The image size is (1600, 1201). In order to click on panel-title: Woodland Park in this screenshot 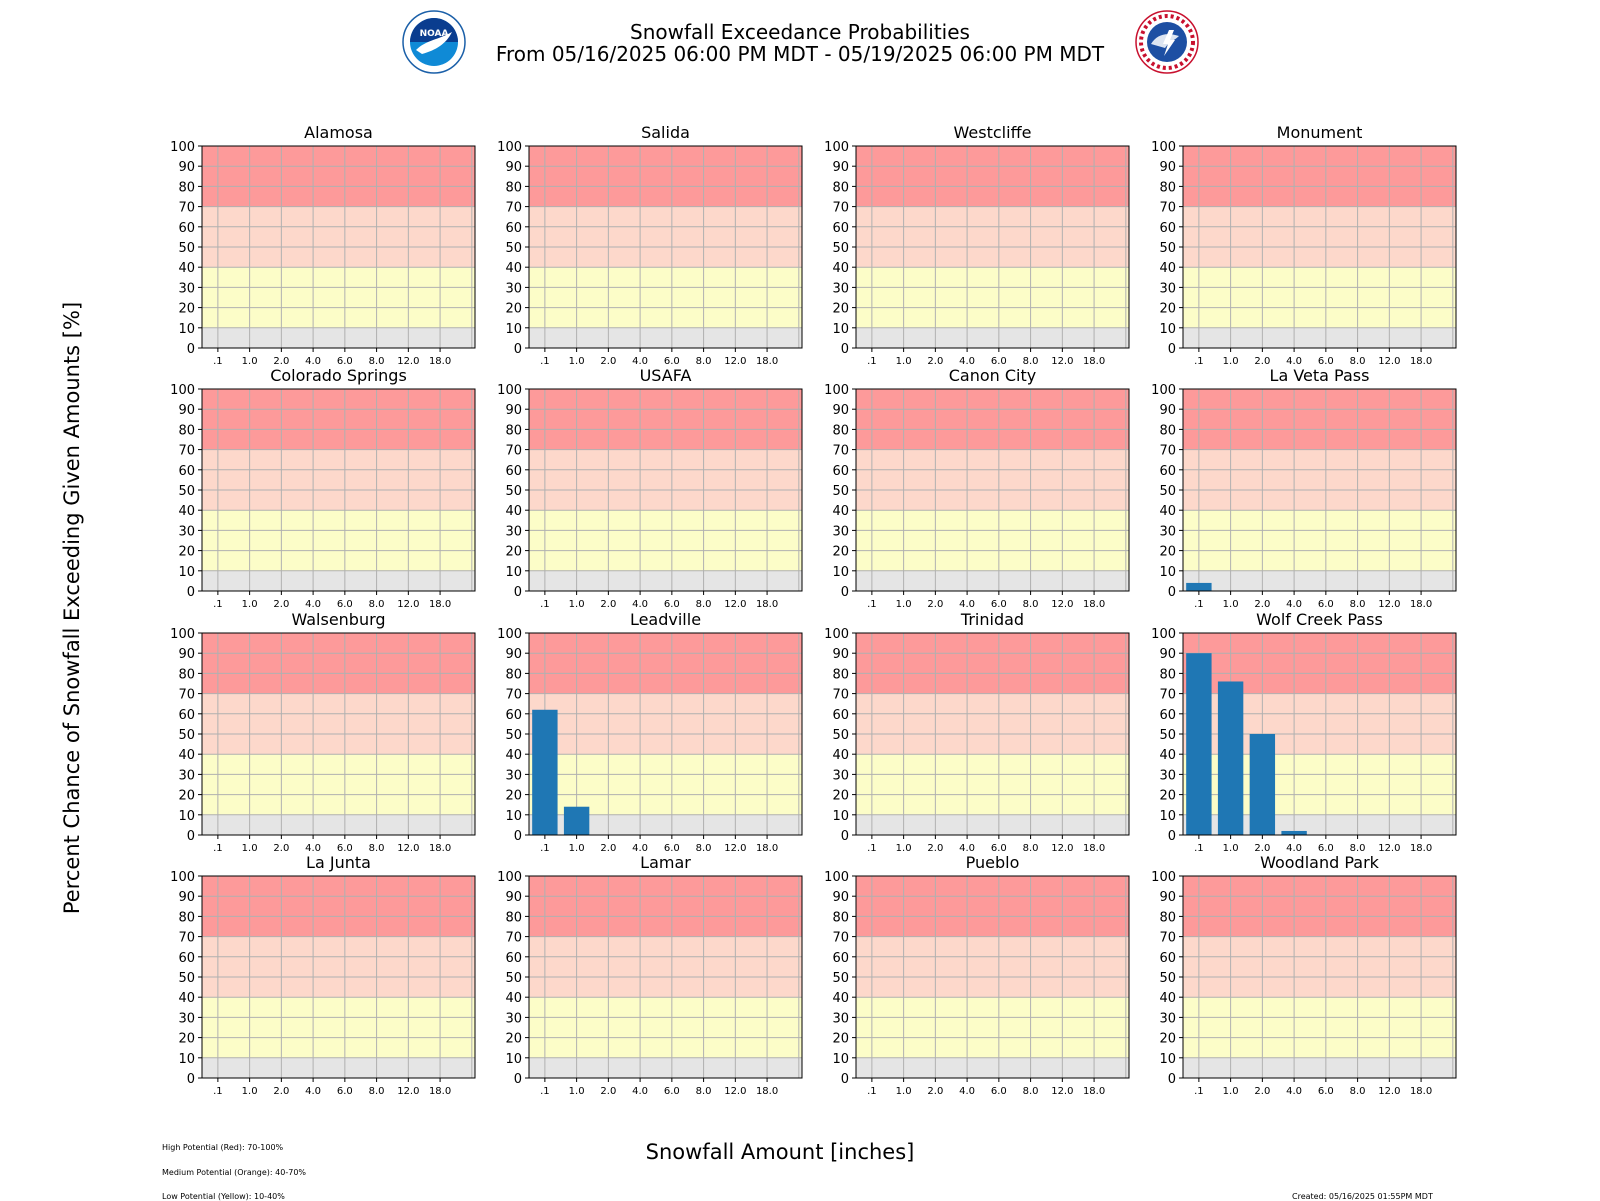, I will do `click(1320, 862)`.